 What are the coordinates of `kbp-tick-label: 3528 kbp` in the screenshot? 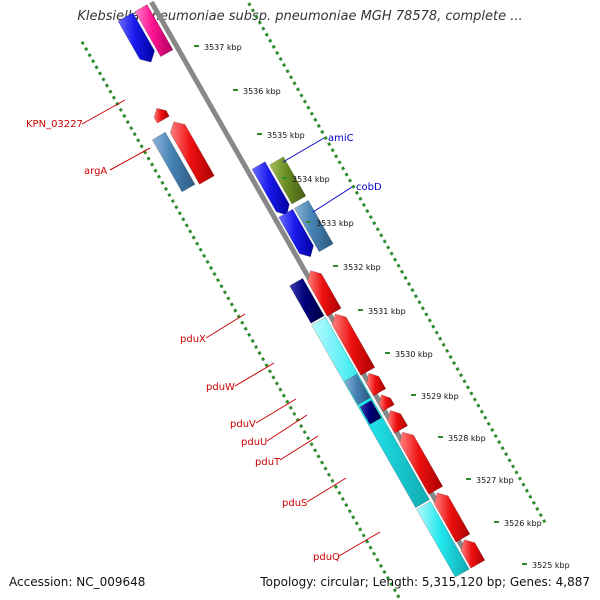 It's located at (467, 438).